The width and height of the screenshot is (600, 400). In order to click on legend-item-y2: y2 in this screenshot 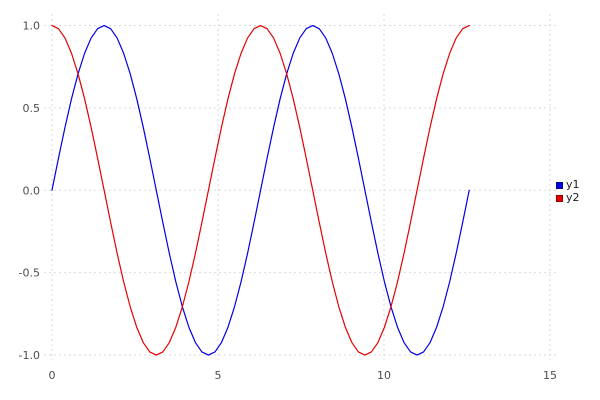, I will do `click(568, 198)`.